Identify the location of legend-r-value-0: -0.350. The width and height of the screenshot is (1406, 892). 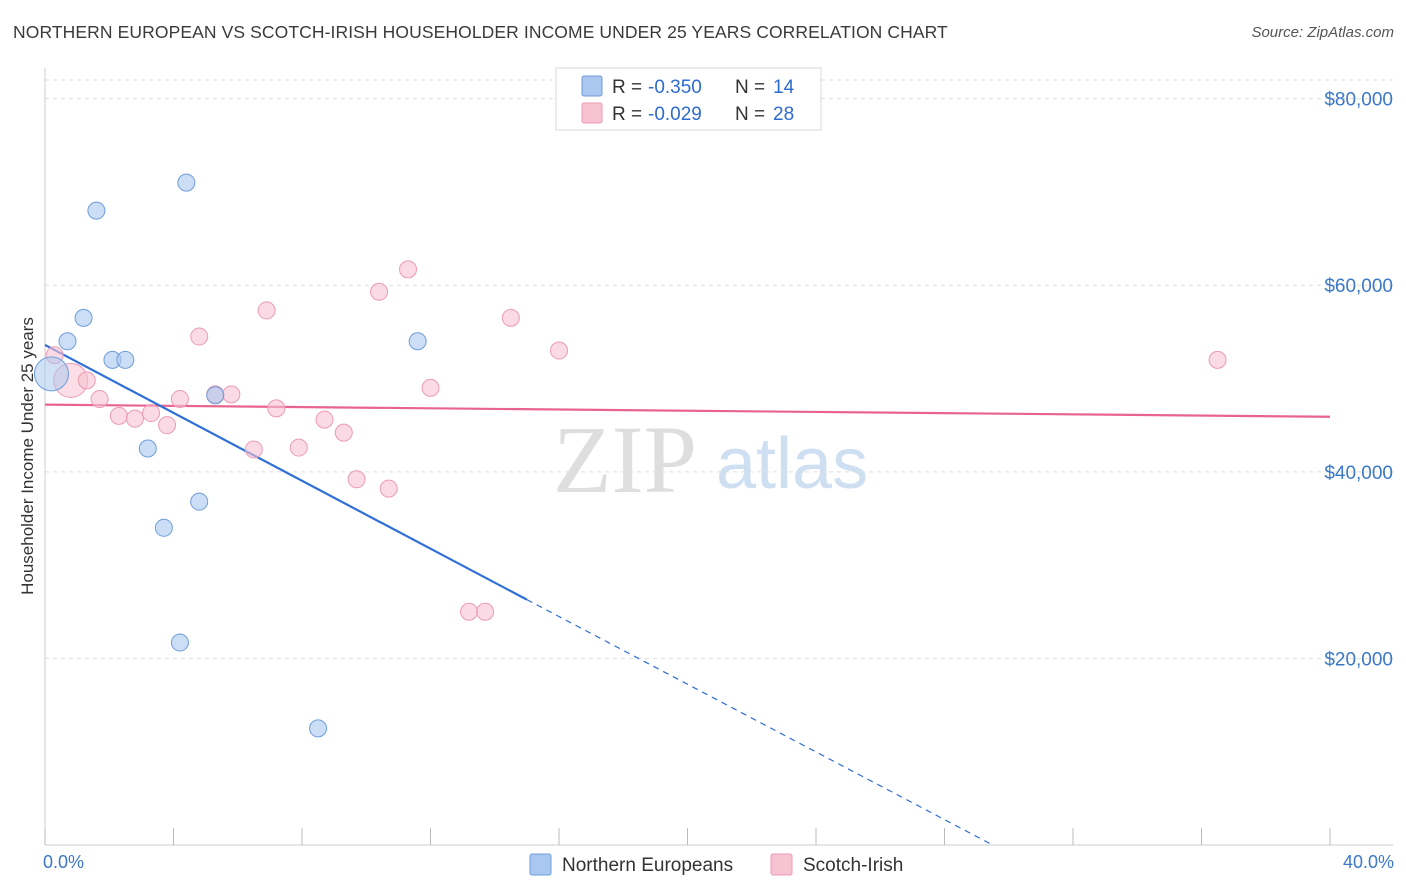
(675, 87).